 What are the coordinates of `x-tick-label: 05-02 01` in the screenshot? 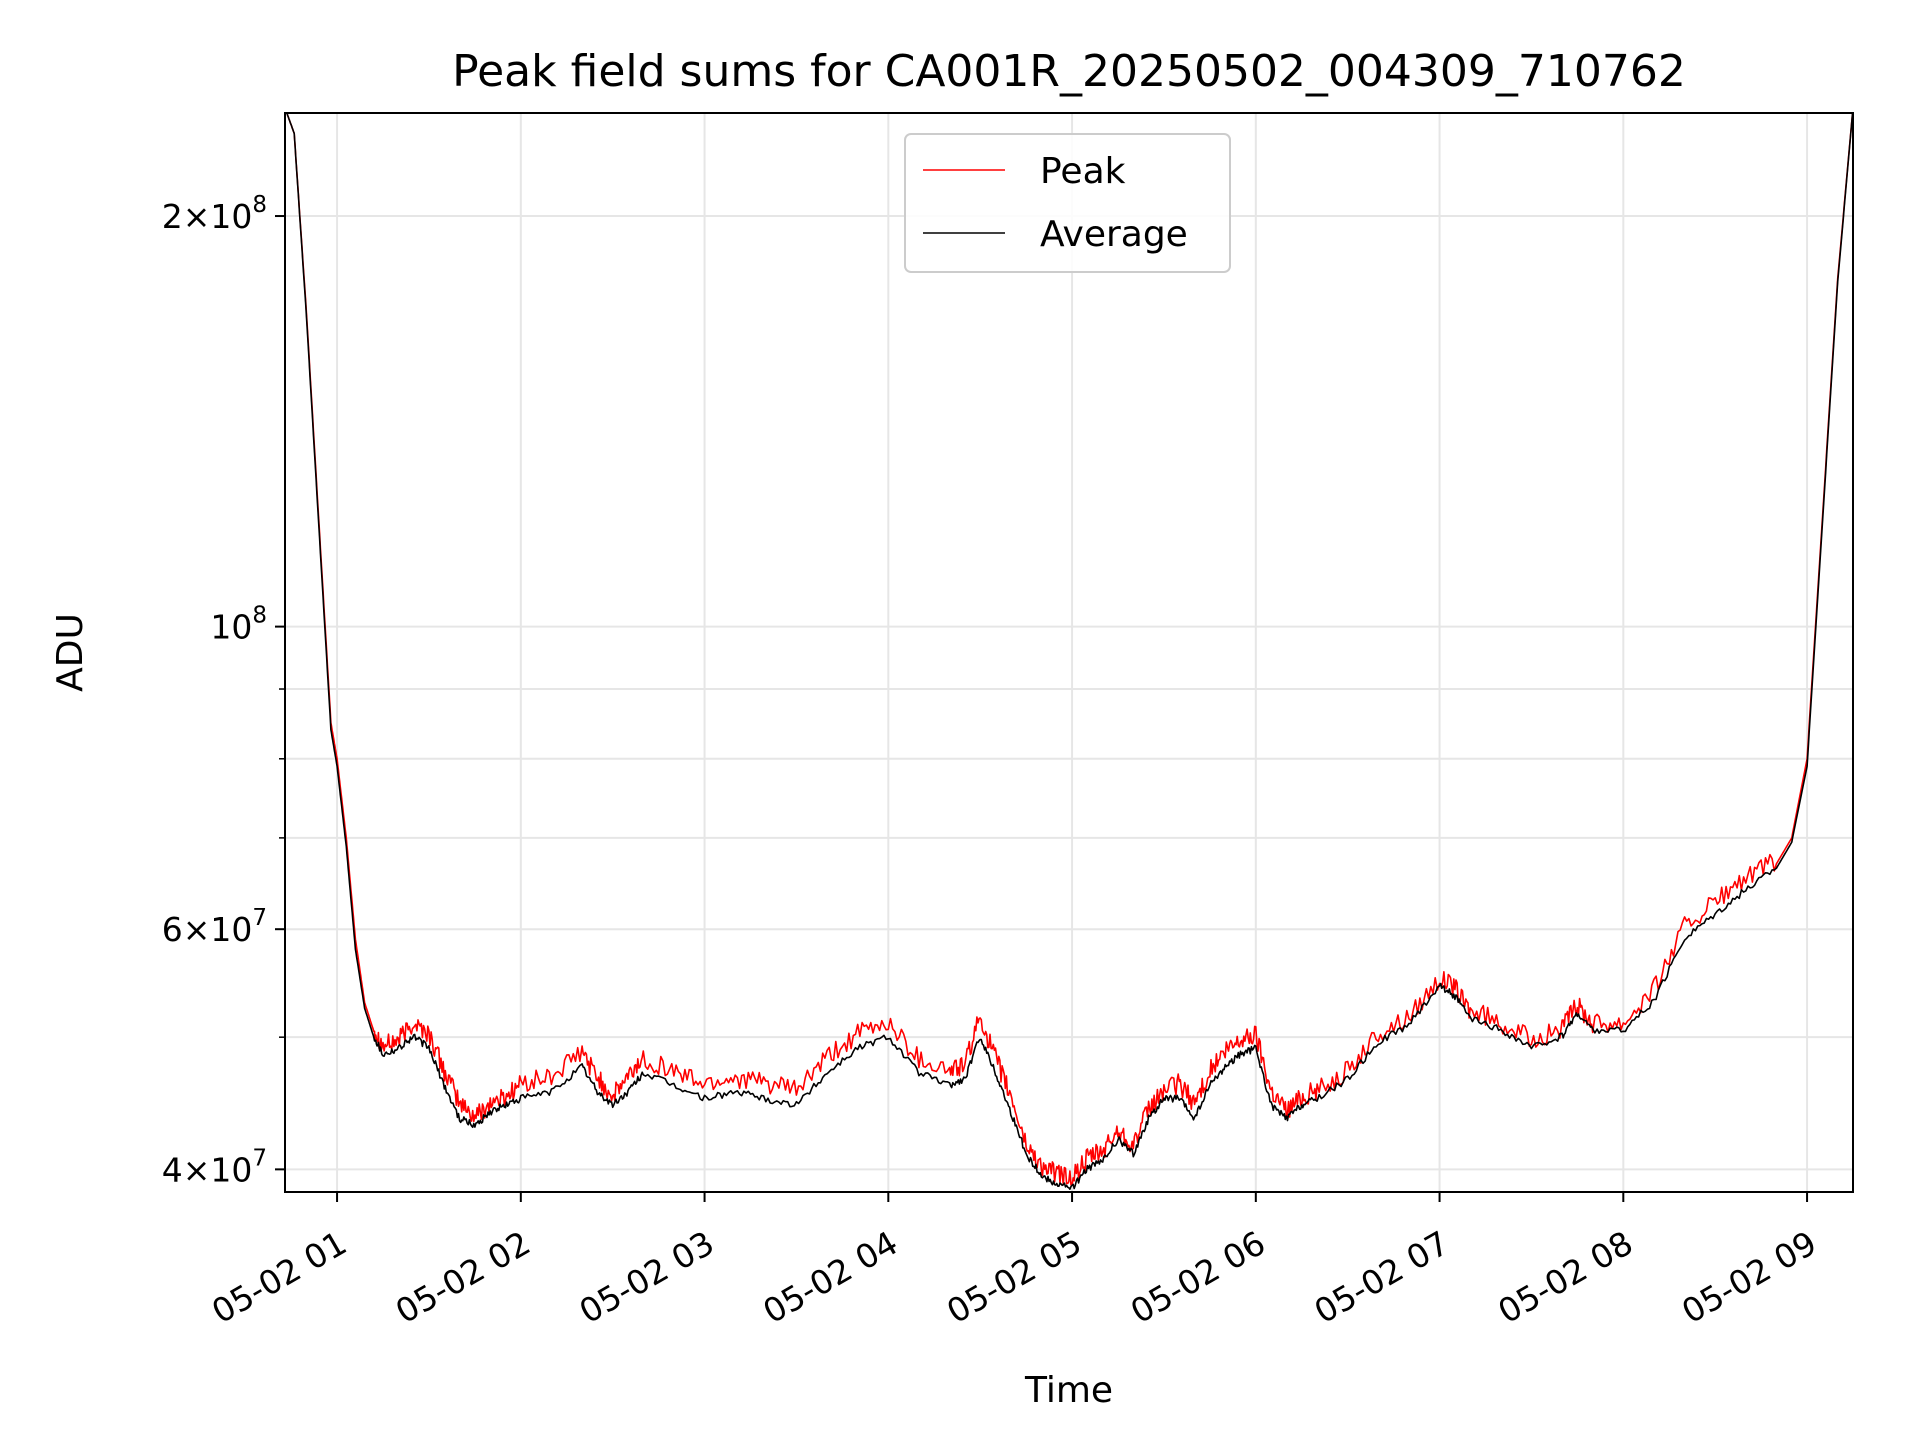 It's located at (279, 1277).